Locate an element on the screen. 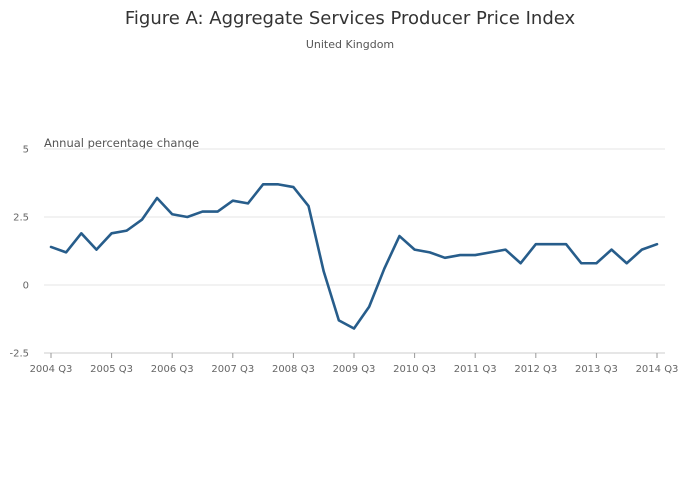 The height and width of the screenshot is (502, 700). x-tick-label: 2007 Q3 is located at coordinates (232, 369).